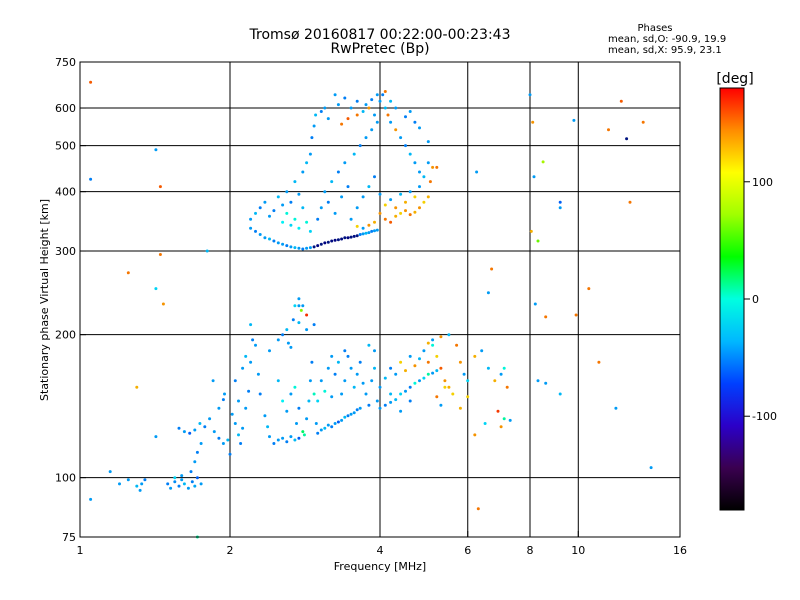  I want to click on x-tick-label: 16, so click(680, 550).